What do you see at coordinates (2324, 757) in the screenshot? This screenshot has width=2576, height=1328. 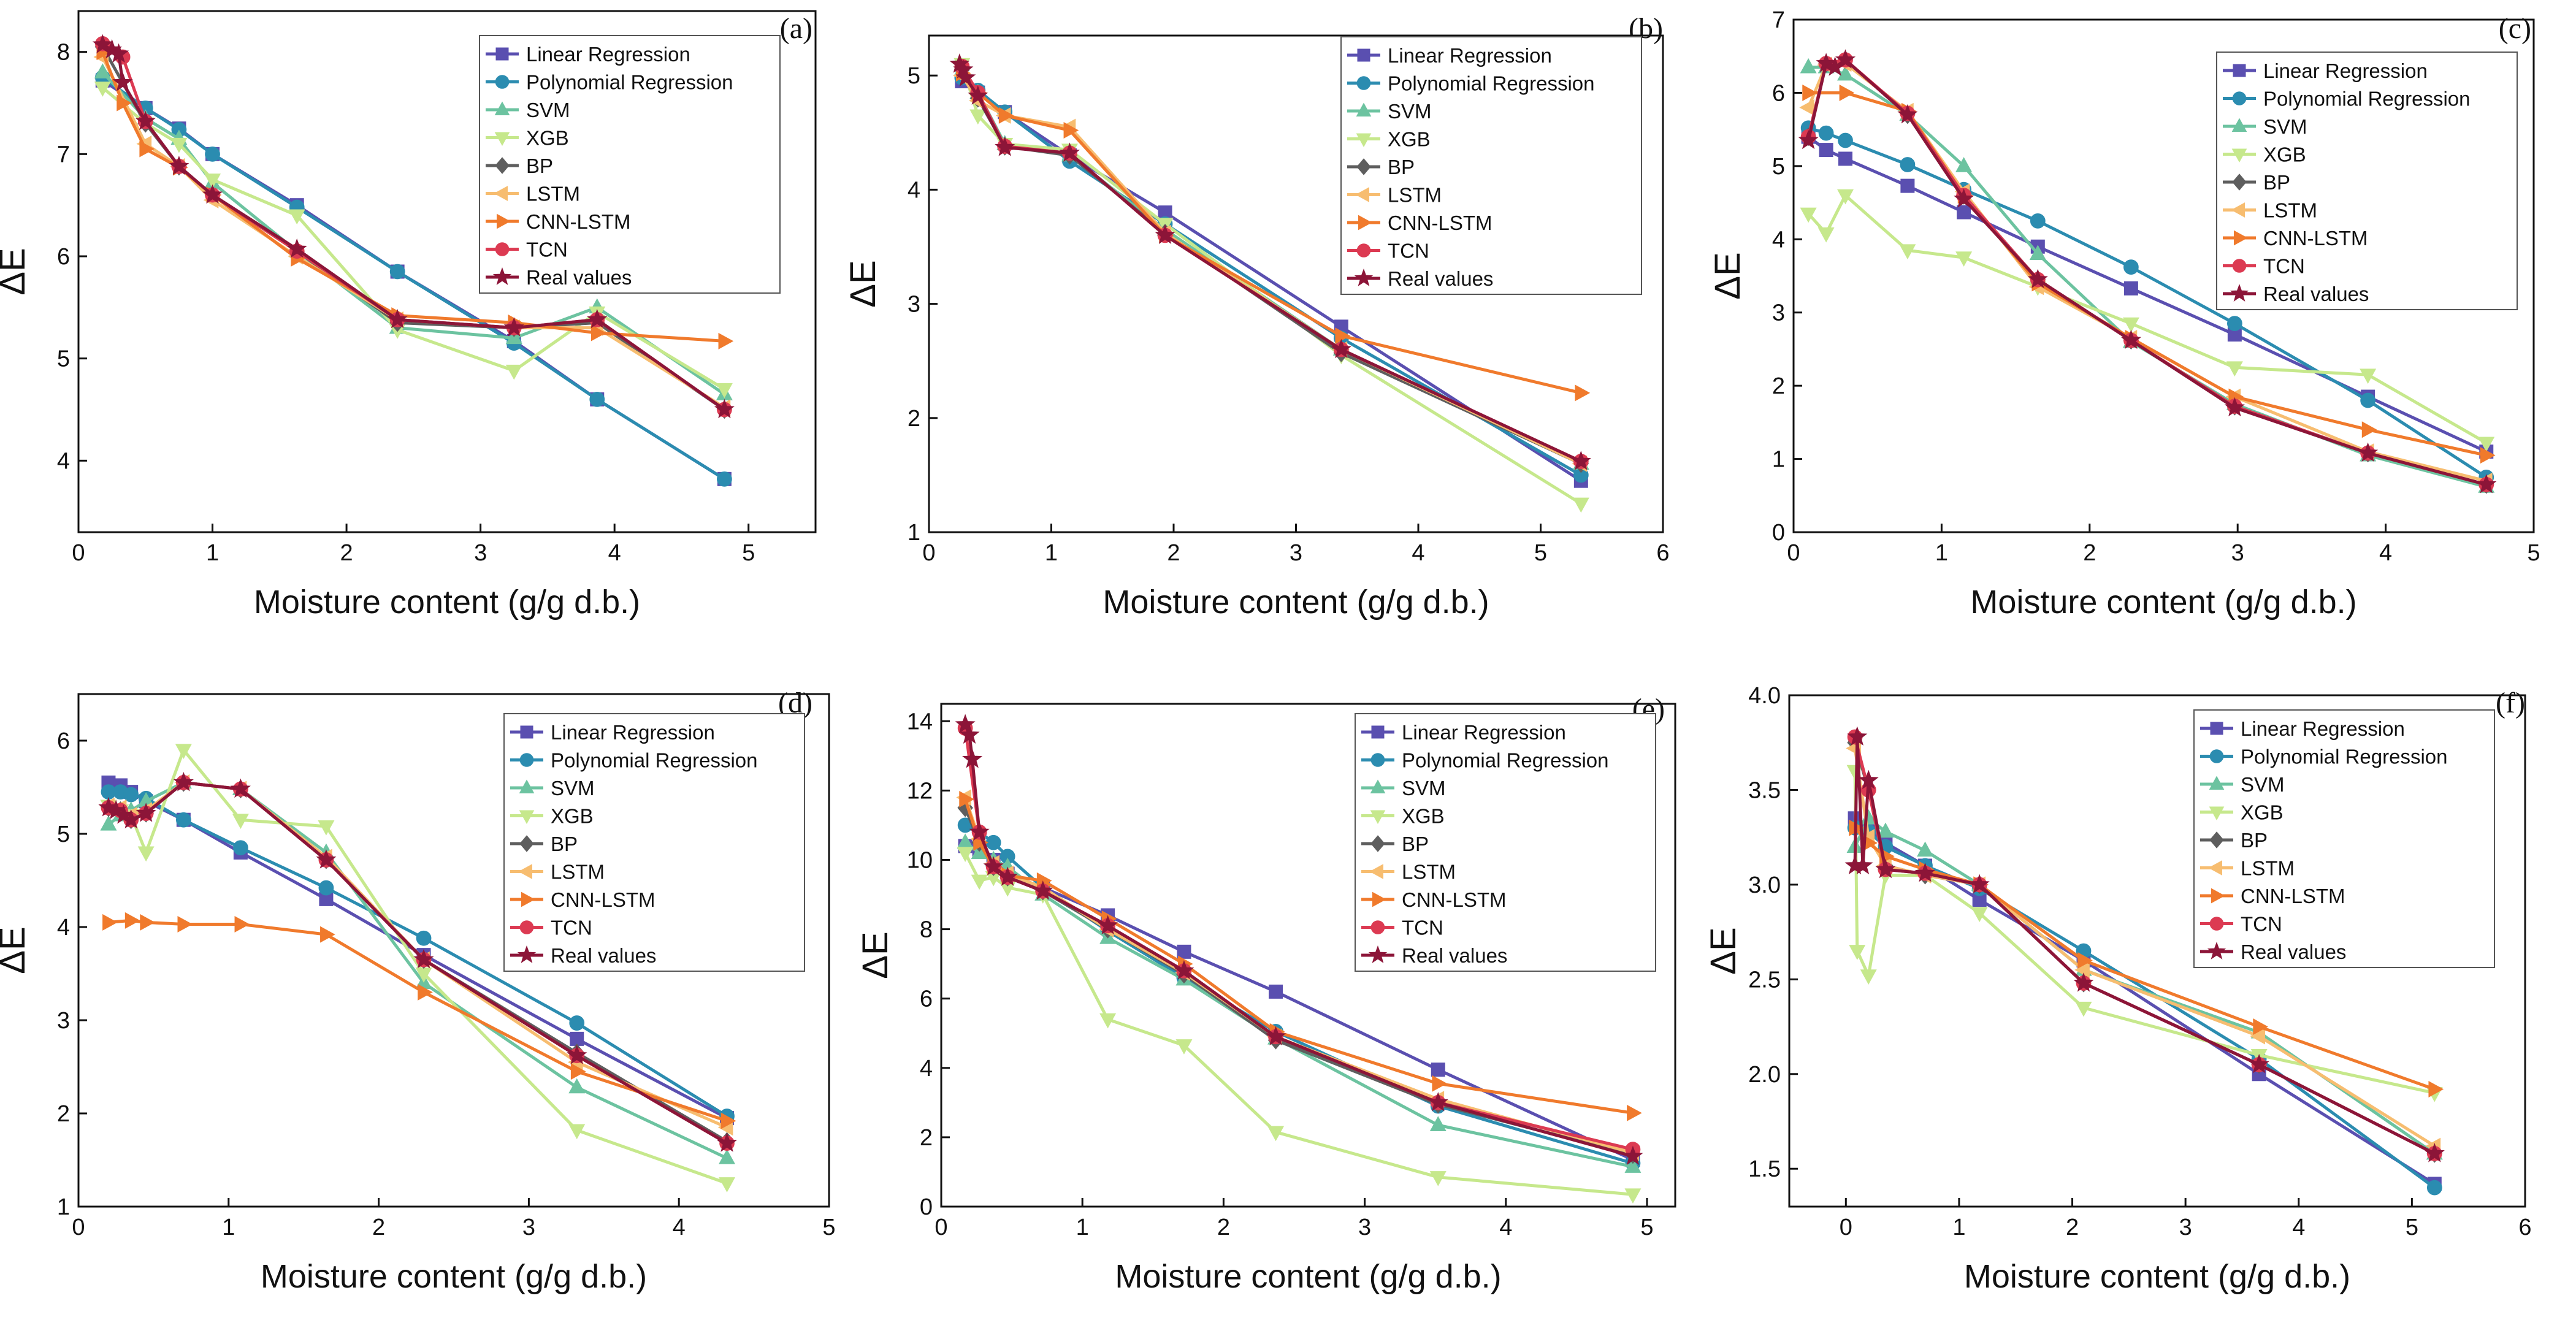 I see `legend-item: Polynomial Regression` at bounding box center [2324, 757].